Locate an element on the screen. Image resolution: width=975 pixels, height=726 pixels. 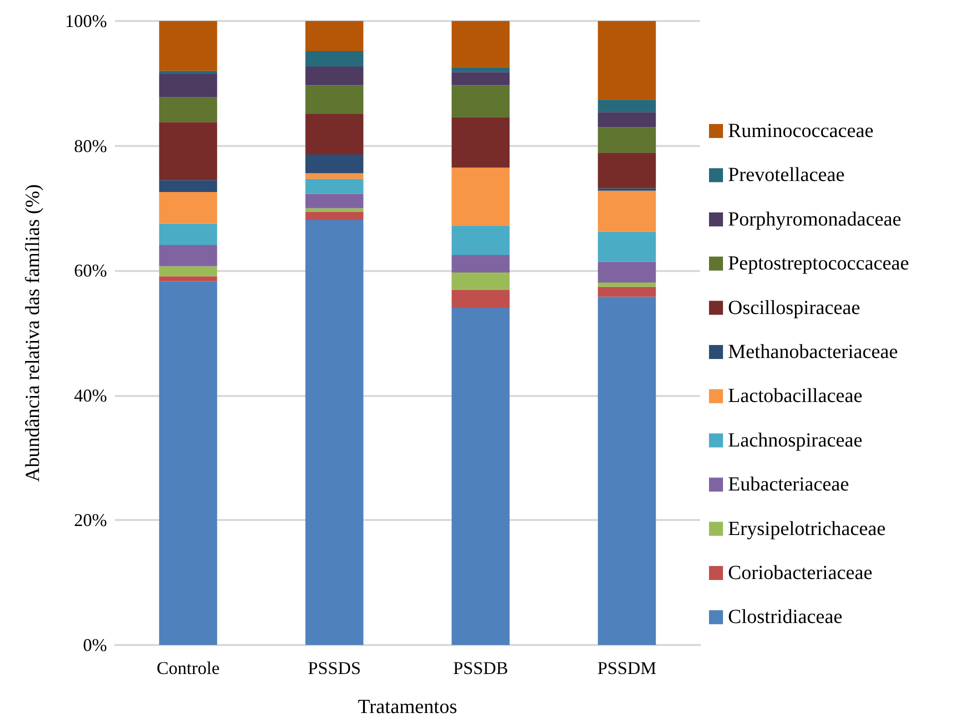
y-tick-label: 60% is located at coordinates (90, 270).